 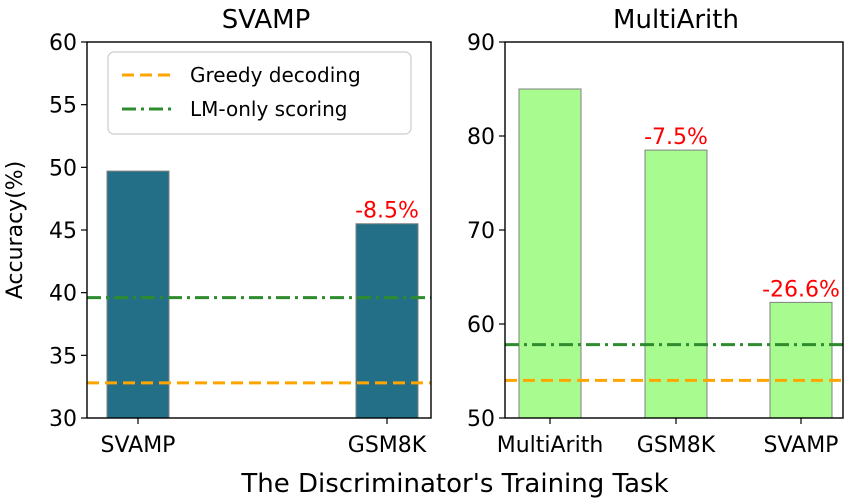 I want to click on data-label: -26.6%, so click(x=801, y=289).